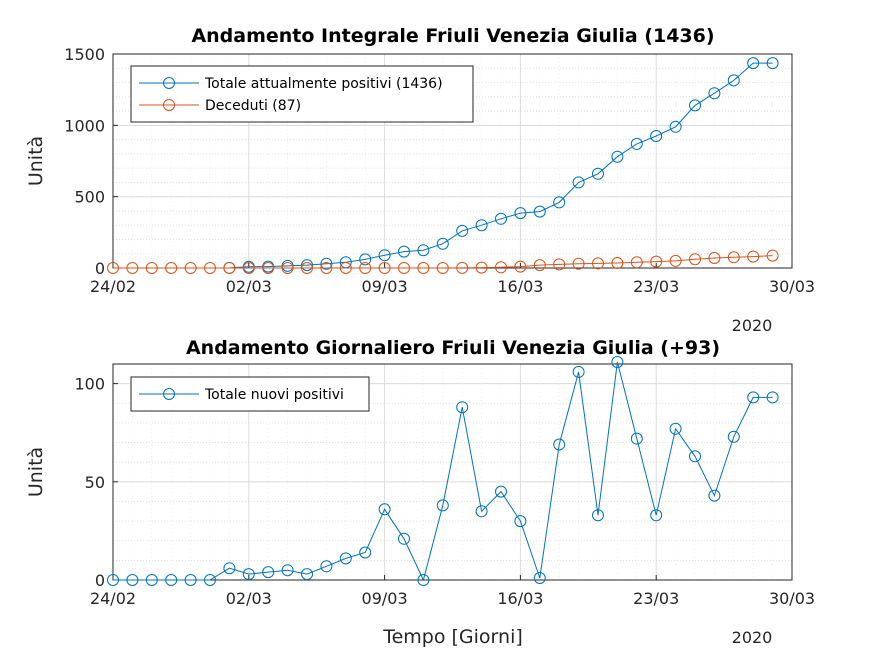  I want to click on series-line, so click(443, 262).